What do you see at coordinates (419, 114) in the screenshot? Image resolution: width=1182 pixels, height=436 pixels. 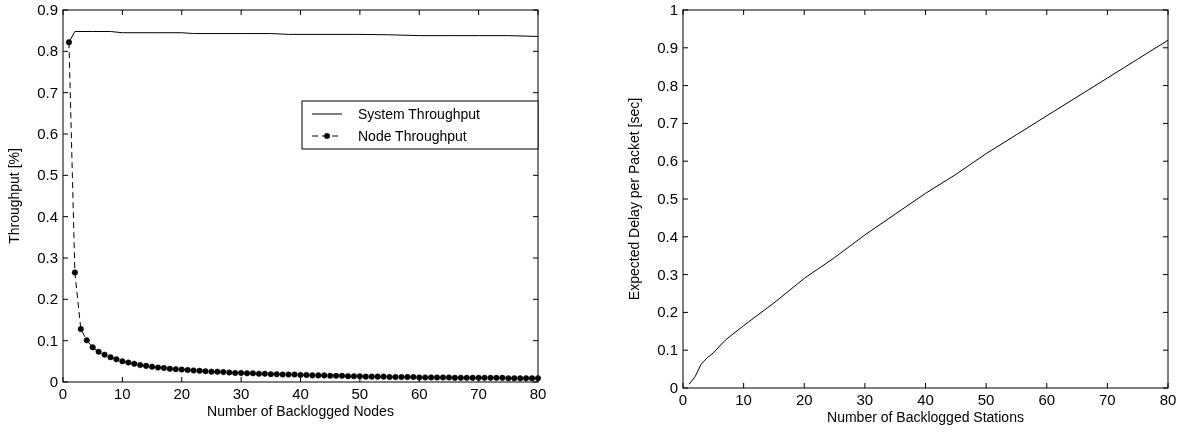 I see `legend-label: System Throughput` at bounding box center [419, 114].